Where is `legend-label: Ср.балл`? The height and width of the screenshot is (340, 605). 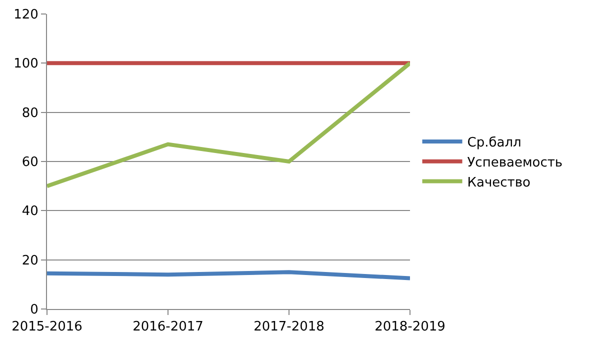 legend-label: Ср.балл is located at coordinates (494, 143).